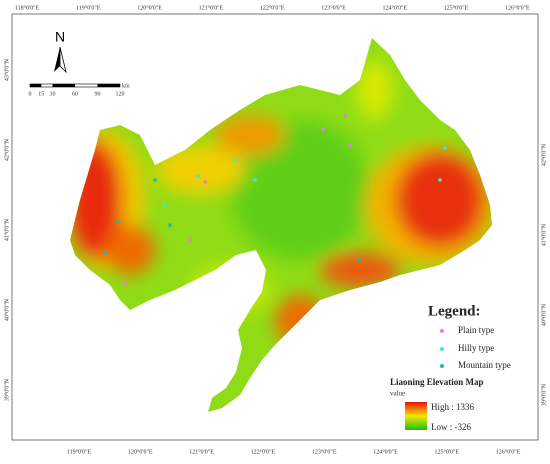 This screenshot has height=464, width=550. Describe the element at coordinates (75, 94) in the screenshot. I see `scale-label: 60` at that location.